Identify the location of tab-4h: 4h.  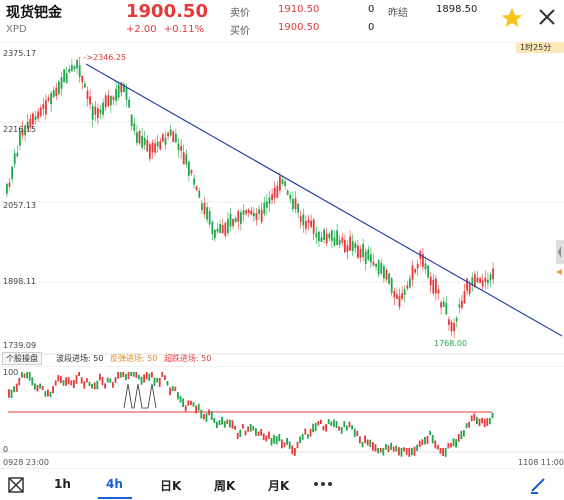
(114, 484).